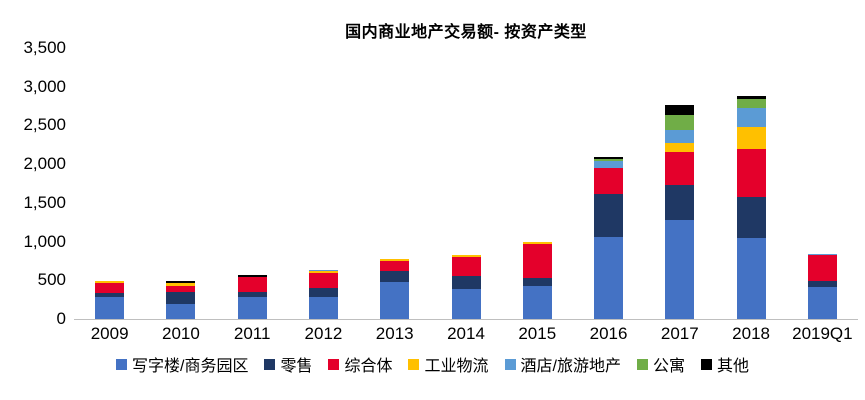 Image resolution: width=865 pixels, height=400 pixels. I want to click on x-axis-tick-label: 2010, so click(180, 333).